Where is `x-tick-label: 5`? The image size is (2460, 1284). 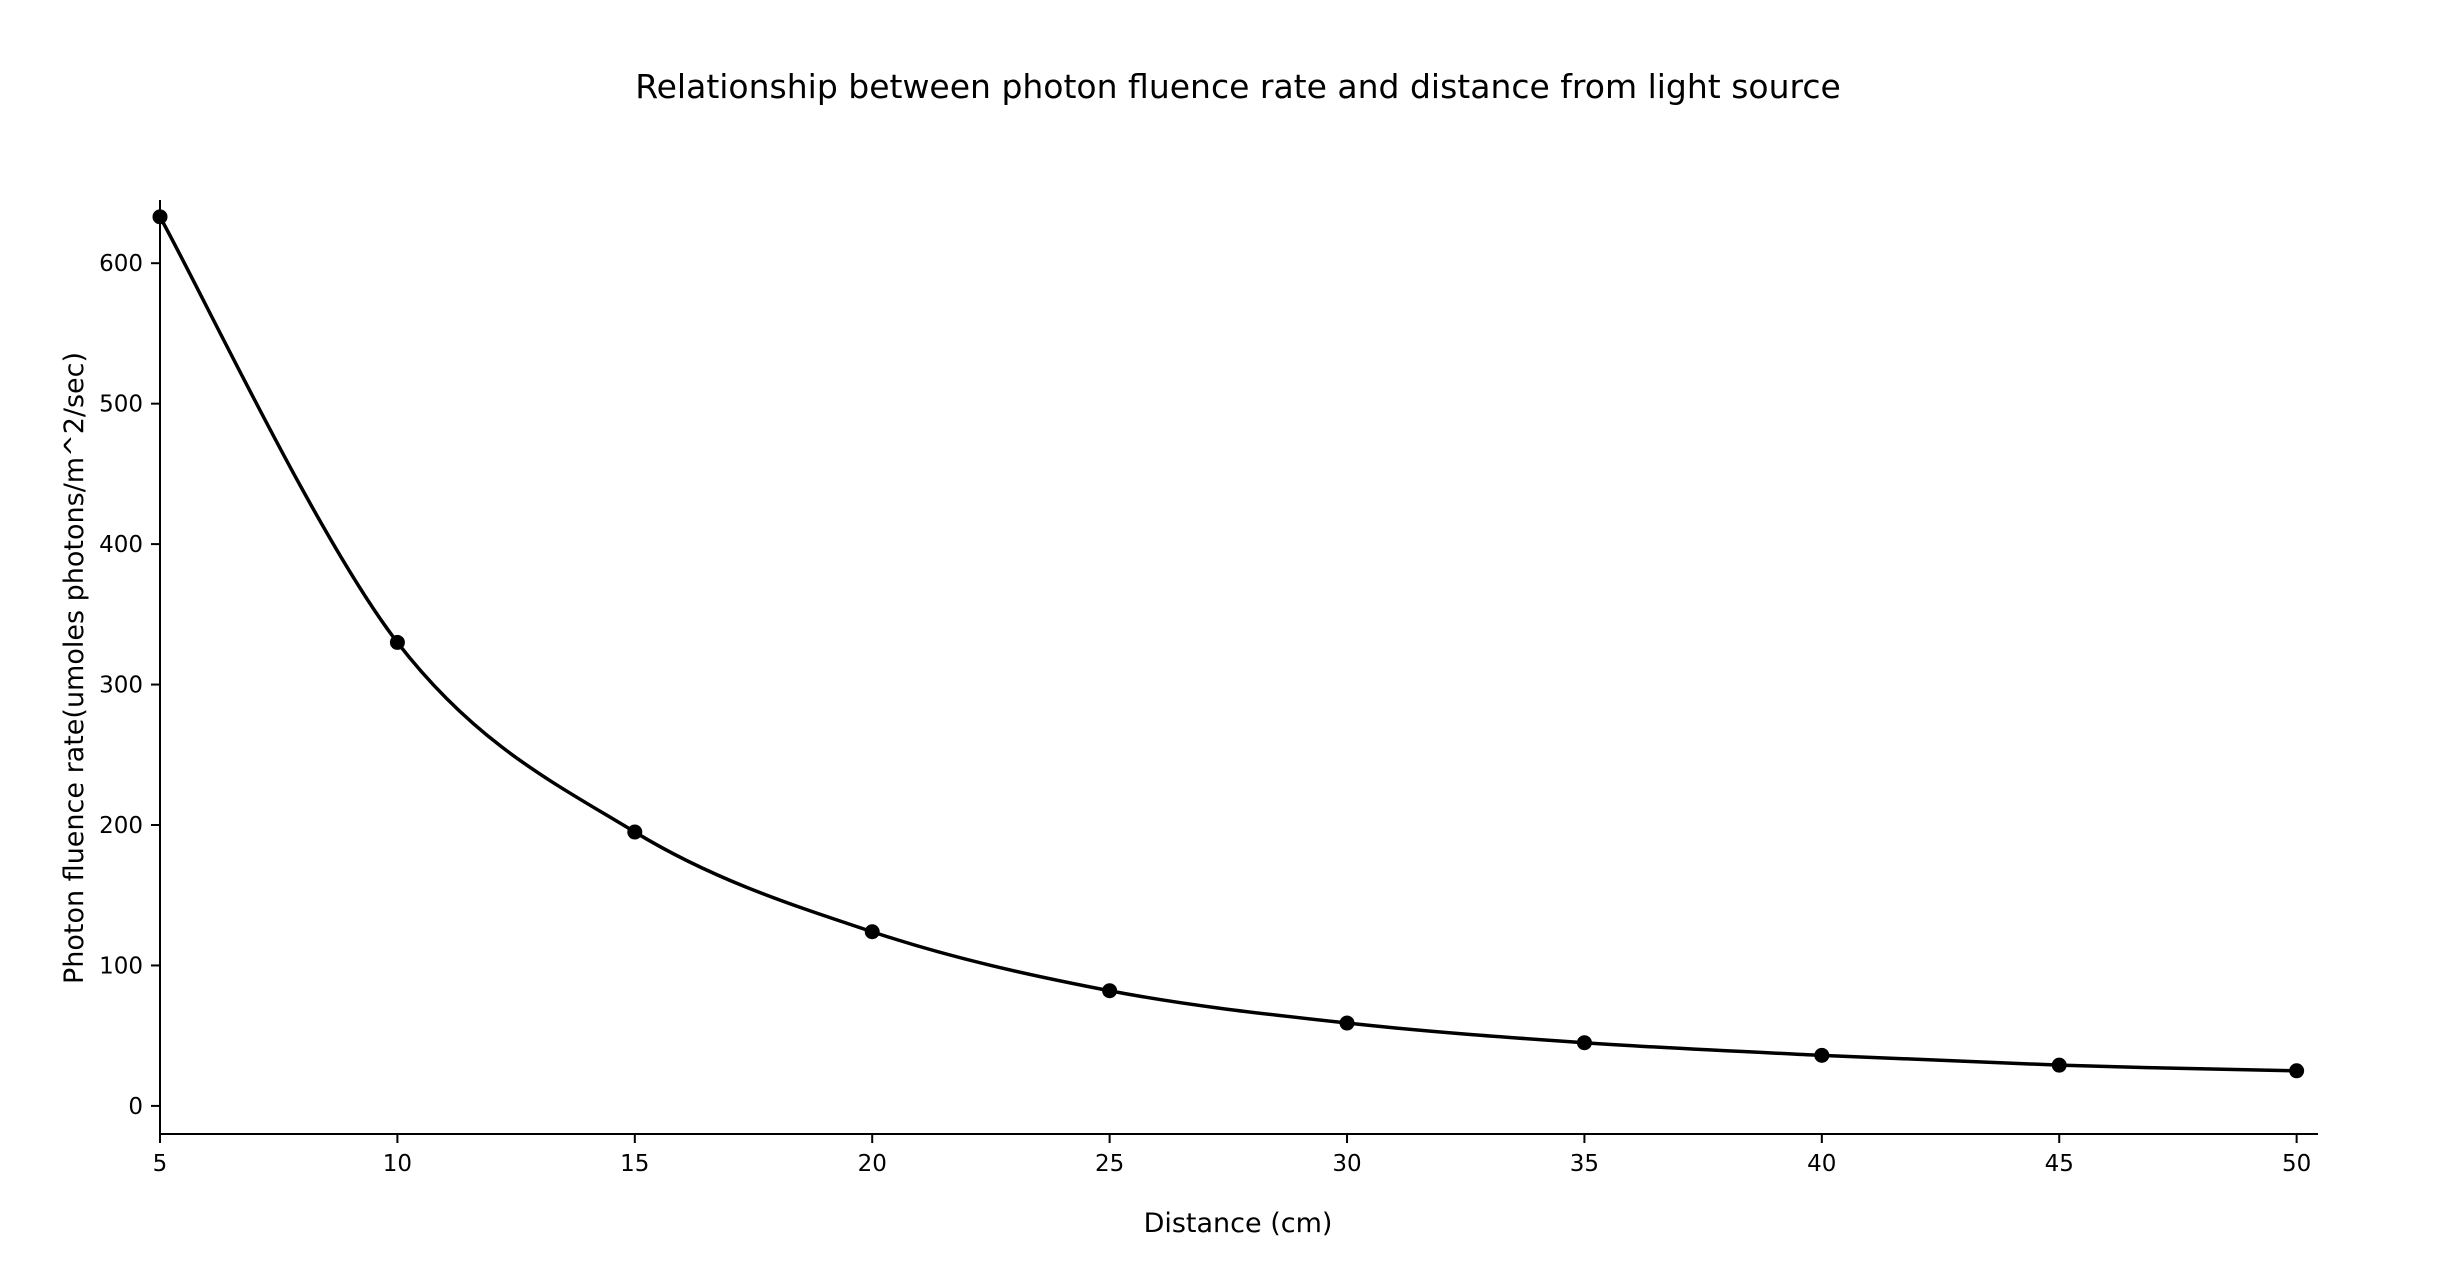 x-tick-label: 5 is located at coordinates (160, 1164).